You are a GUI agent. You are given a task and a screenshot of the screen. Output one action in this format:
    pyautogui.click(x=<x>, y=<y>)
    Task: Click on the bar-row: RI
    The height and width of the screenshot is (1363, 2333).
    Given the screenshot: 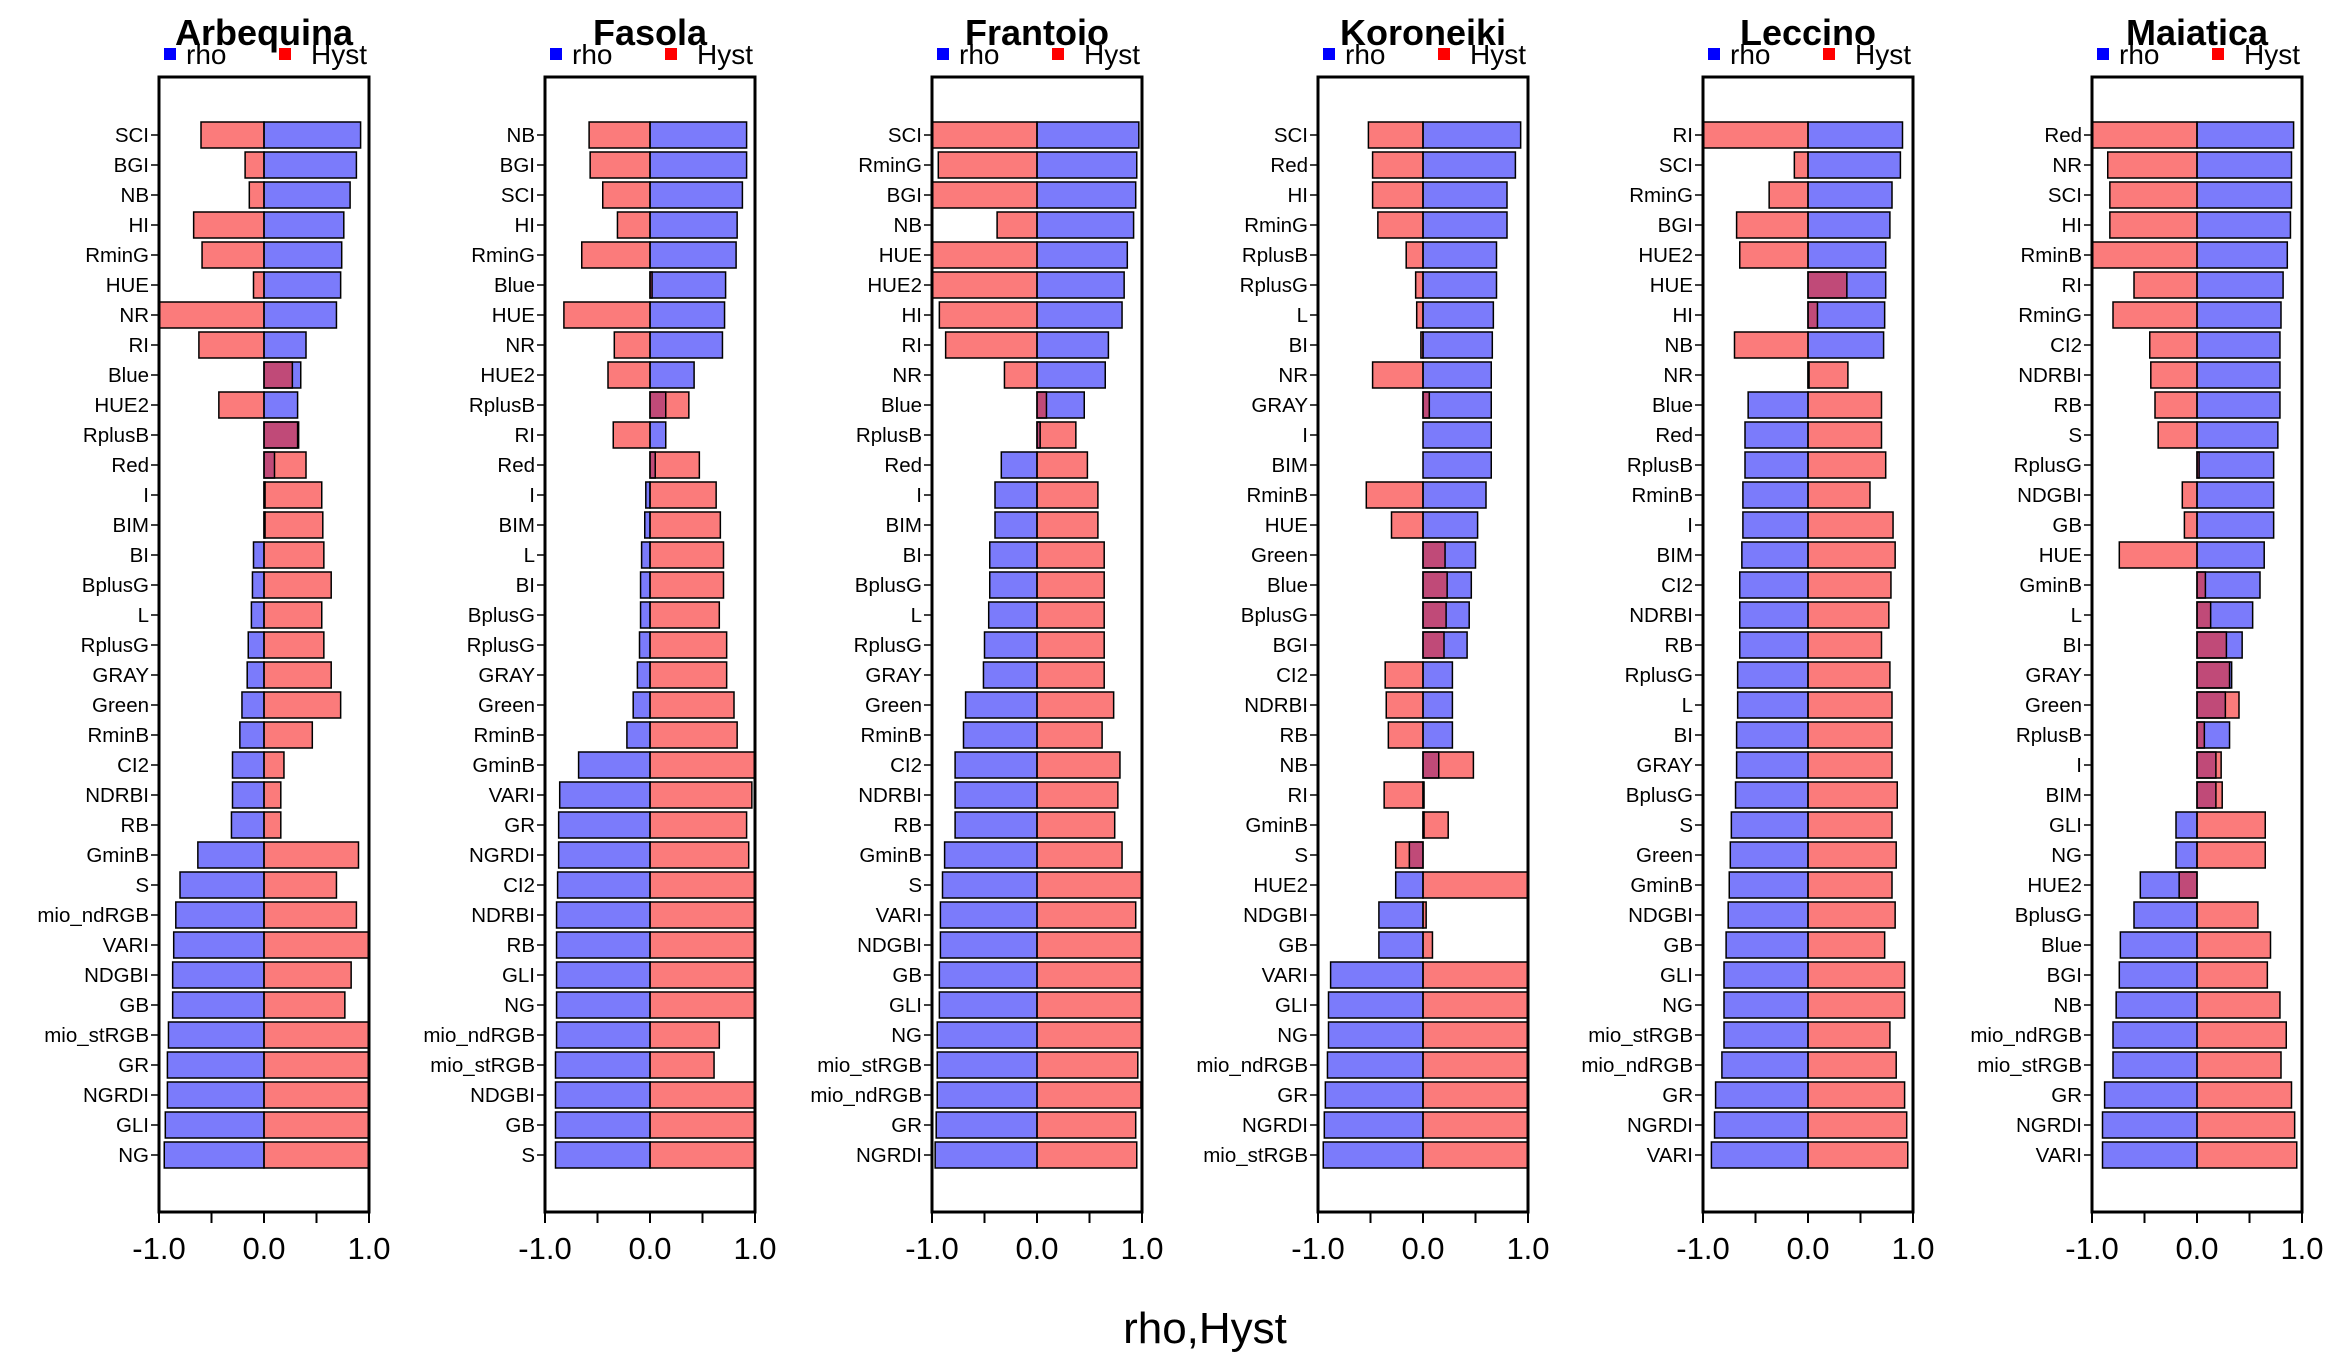 What is the action you would take?
    pyautogui.click(x=218, y=345)
    